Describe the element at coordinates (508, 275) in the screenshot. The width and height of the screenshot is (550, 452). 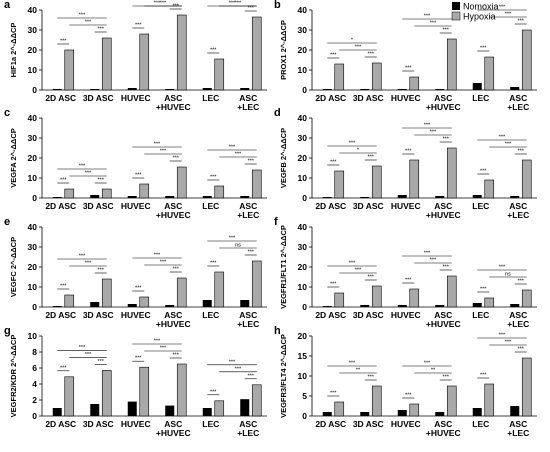
I see `significance-label: ns` at that location.